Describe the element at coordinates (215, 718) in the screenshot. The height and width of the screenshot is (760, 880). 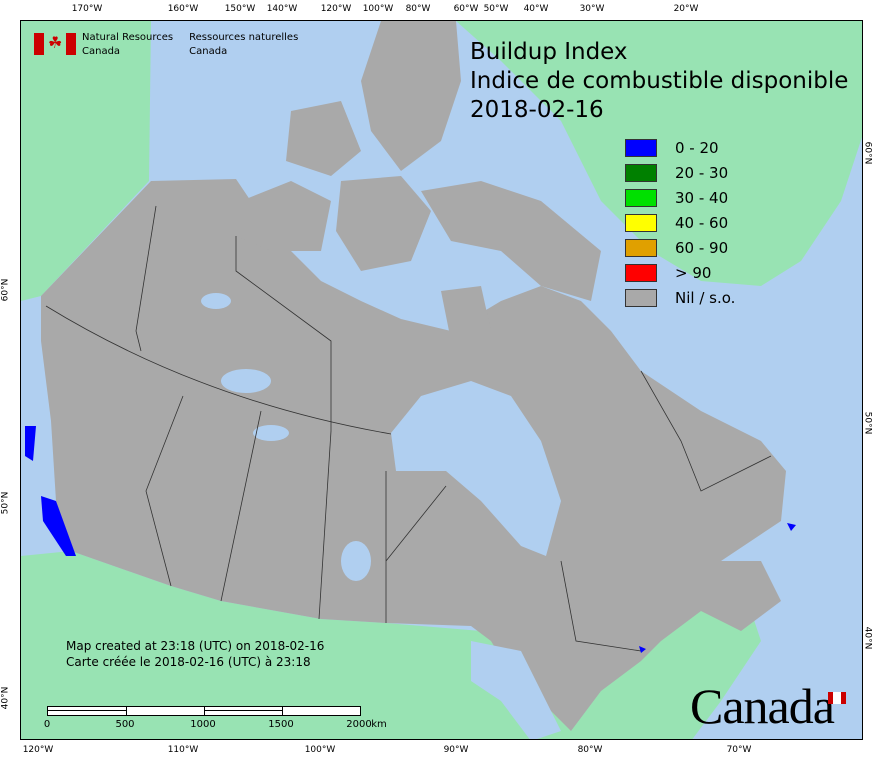
I see `scale-bar: 0 500 1000 1500 2000 km` at that location.